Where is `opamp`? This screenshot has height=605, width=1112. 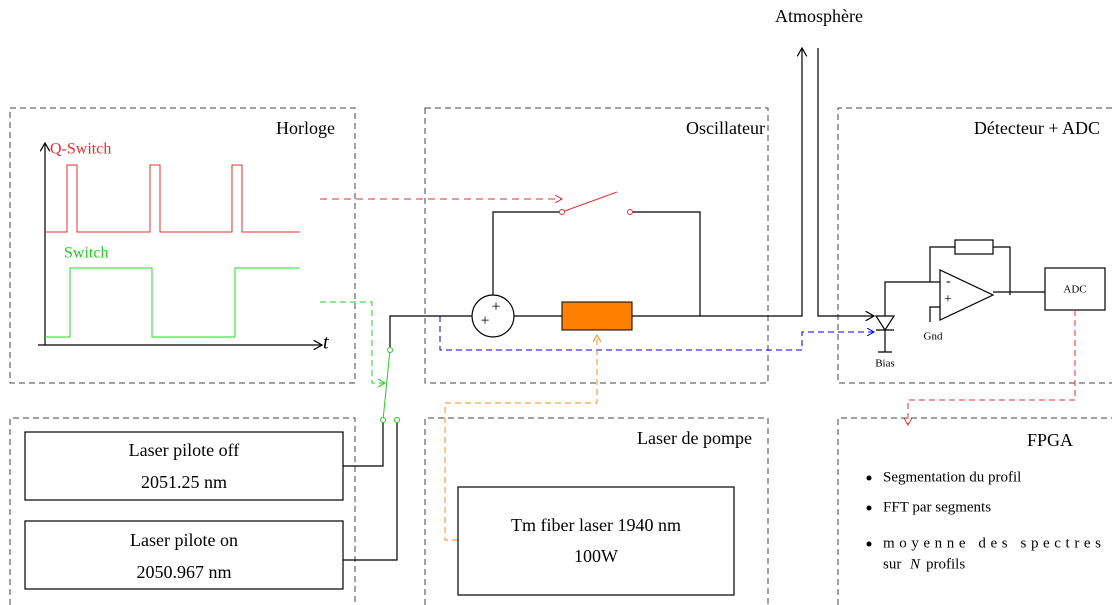
opamp is located at coordinates (967, 295).